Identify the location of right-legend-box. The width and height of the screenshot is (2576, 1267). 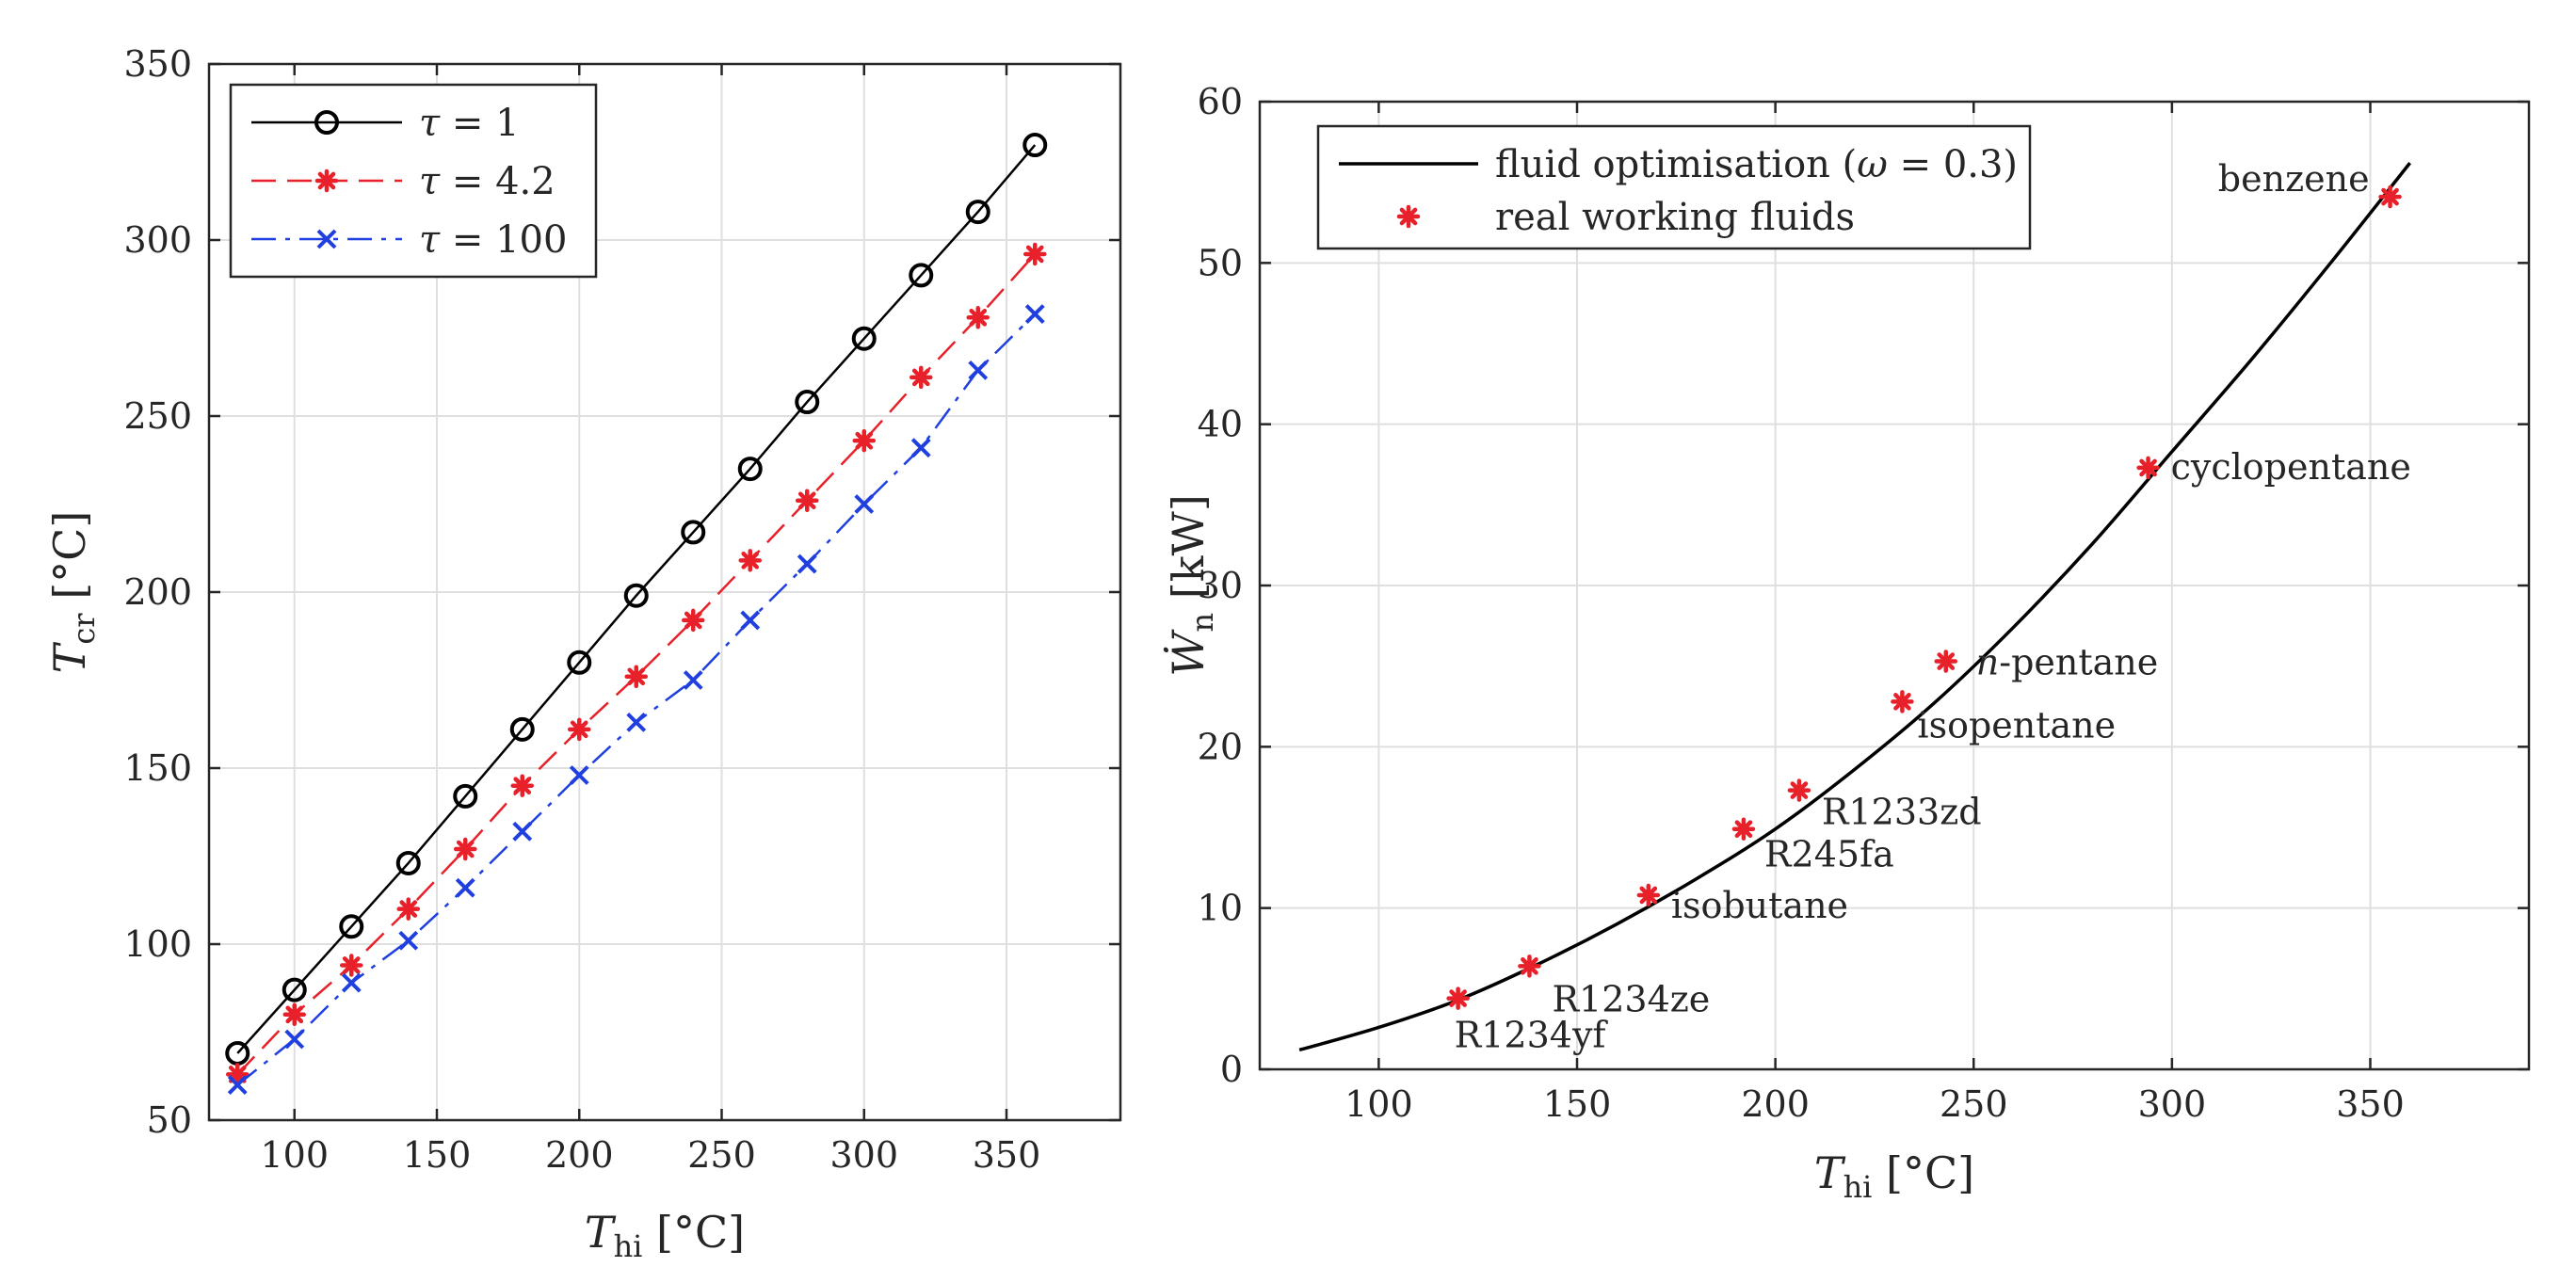
(1674, 187).